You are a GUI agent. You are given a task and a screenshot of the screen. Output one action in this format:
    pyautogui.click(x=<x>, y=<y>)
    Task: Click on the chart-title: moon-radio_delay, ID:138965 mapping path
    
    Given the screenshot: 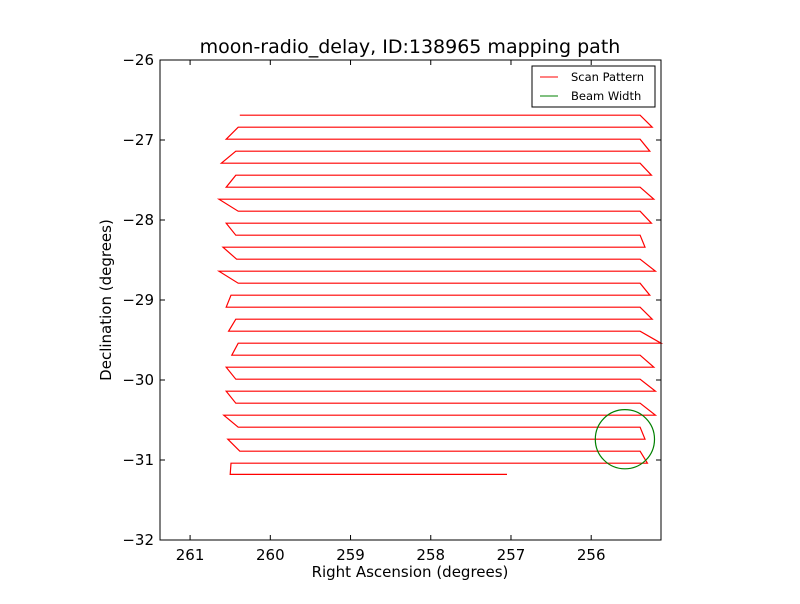 What is the action you would take?
    pyautogui.click(x=410, y=47)
    